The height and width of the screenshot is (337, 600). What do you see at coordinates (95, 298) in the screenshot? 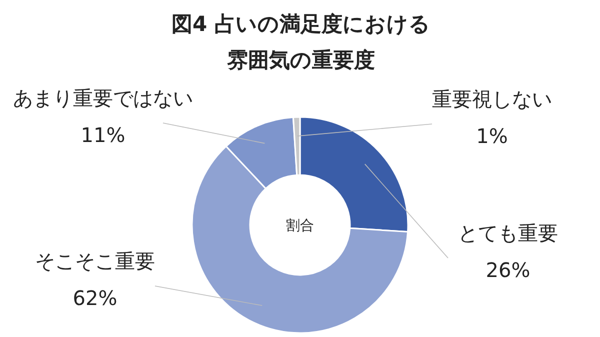
I see `data-label: 62%` at bounding box center [95, 298].